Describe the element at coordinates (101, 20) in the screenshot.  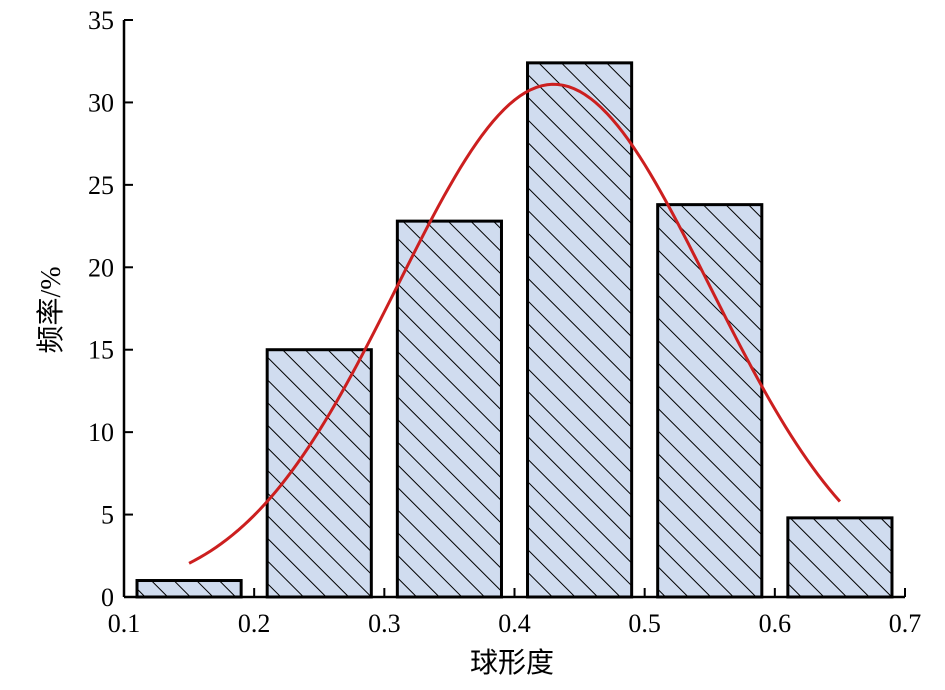
I see `y-tick-label: 35` at that location.